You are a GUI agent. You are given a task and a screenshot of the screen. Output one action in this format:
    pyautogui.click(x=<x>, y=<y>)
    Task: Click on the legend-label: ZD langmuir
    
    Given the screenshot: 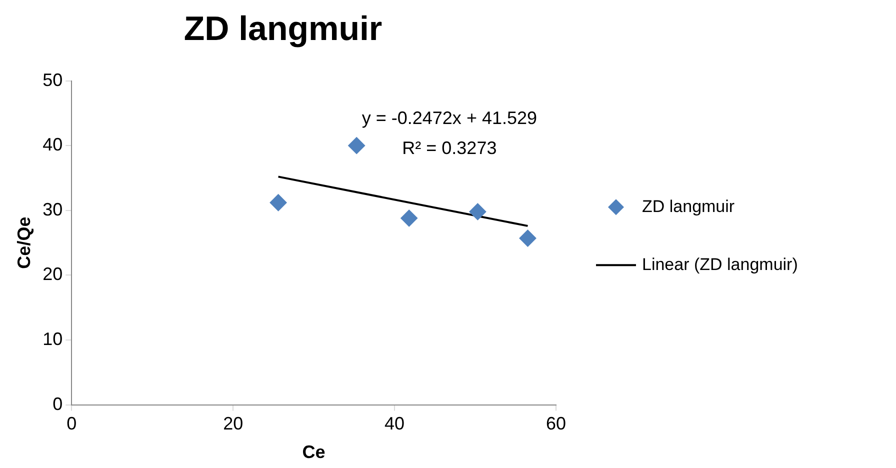 What is the action you would take?
    pyautogui.click(x=688, y=206)
    